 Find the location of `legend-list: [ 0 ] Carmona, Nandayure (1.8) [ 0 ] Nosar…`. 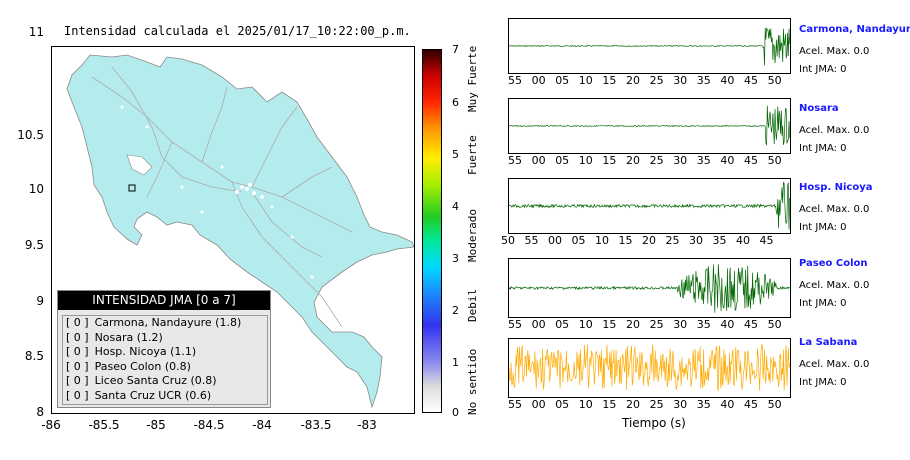

legend-list: [ 0 ] Carmona, Nandayure (1.8) [ 0 ] Nosar… is located at coordinates (165, 360).